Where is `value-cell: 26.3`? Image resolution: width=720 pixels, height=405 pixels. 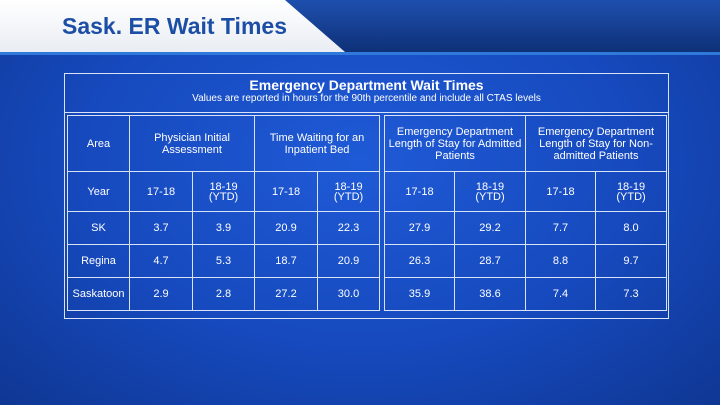 value-cell: 26.3 is located at coordinates (419, 261).